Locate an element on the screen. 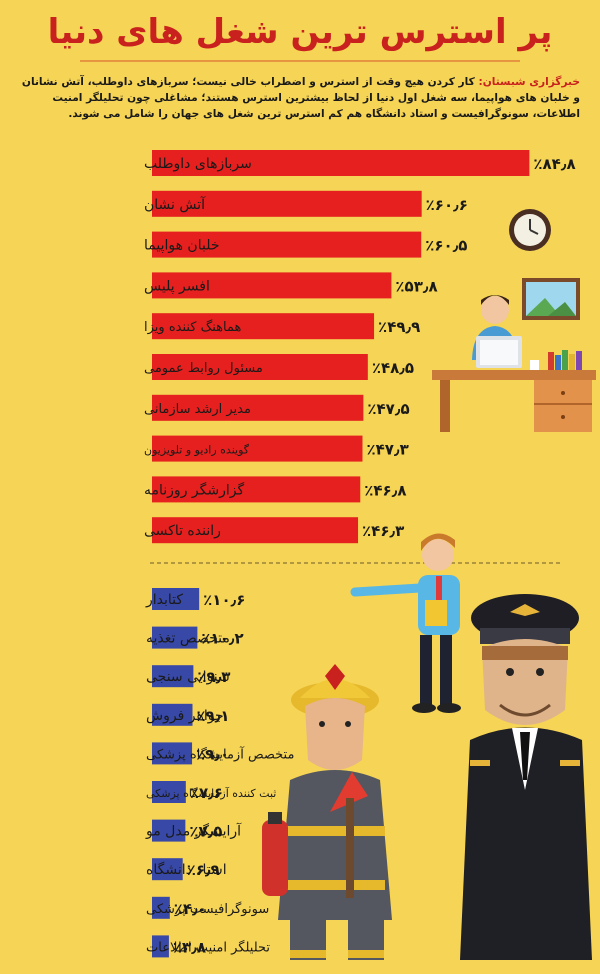  low-value-label-1: ٪۱۰٫۶ is located at coordinates (224, 600).